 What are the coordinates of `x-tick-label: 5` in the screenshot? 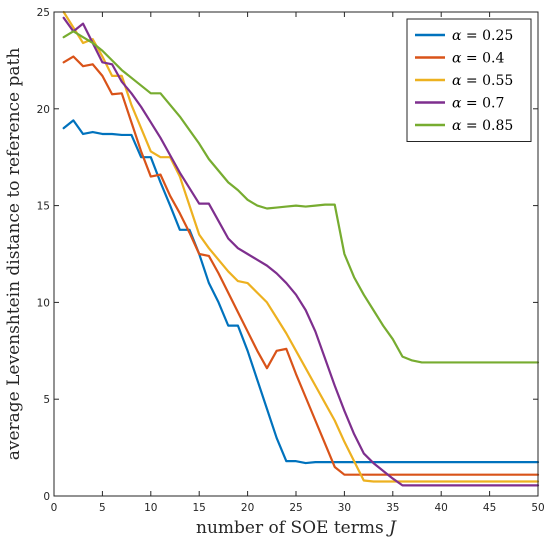 It's located at (102, 508).